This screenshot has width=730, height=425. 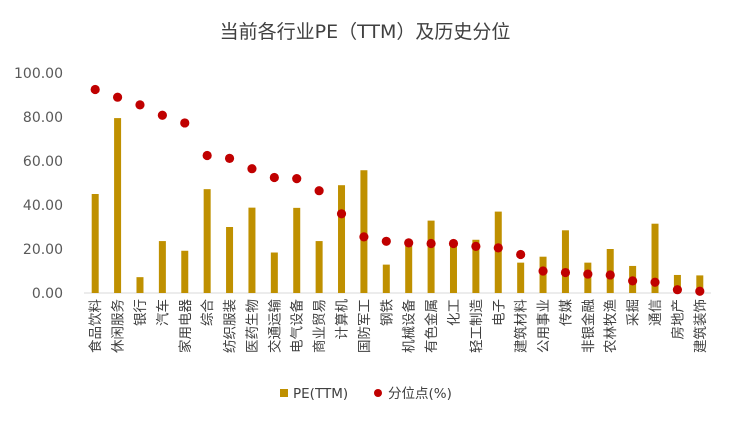 I want to click on legend-dot-label: 分位点(%), so click(x=420, y=394).